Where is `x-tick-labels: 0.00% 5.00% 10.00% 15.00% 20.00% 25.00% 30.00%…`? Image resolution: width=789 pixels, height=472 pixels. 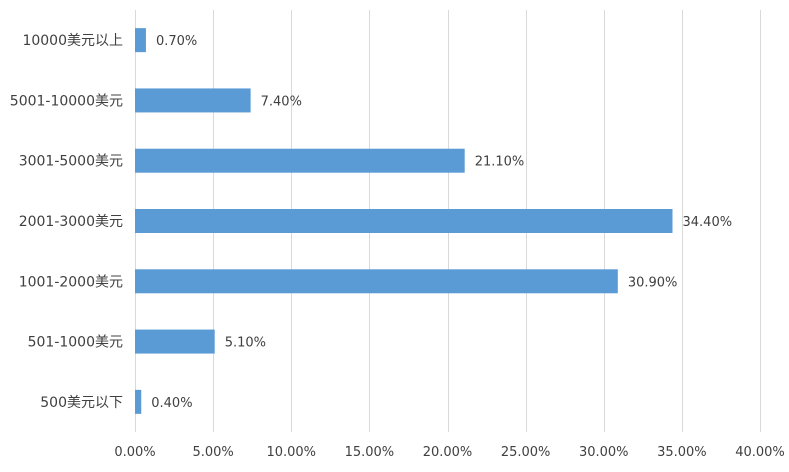
x-tick-labels: 0.00% 5.00% 10.00% 15.00% 20.00% 25.00% 30.00%… is located at coordinates (449, 452).